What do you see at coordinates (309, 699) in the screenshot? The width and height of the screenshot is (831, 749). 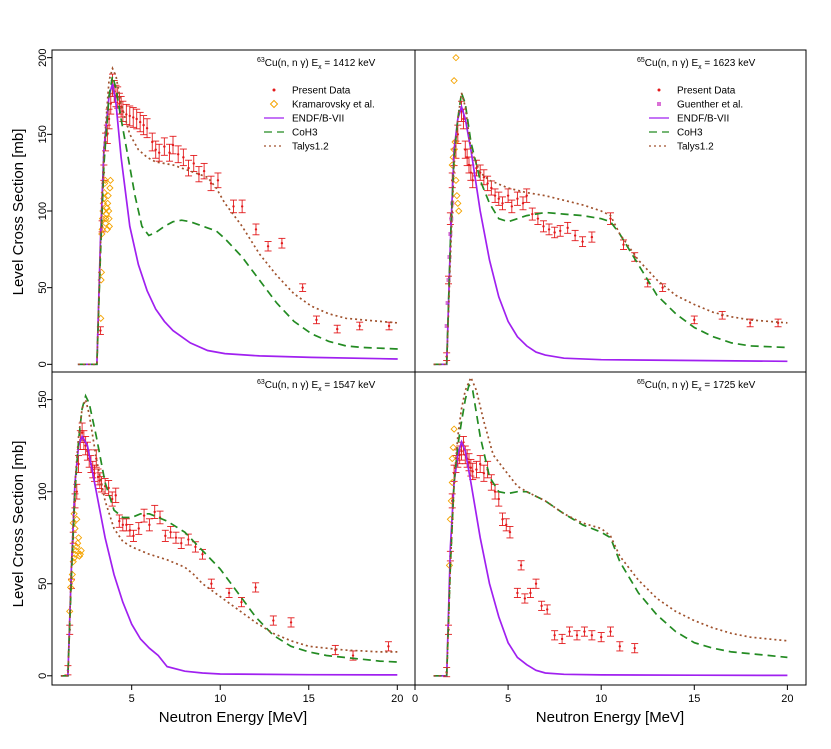 I see `x-tick-label: 15` at bounding box center [309, 699].